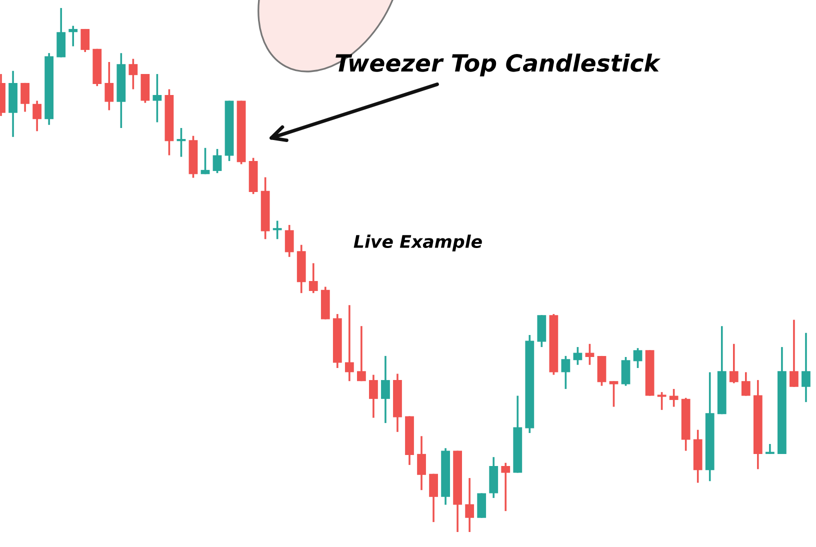 The width and height of the screenshot is (816, 547). What do you see at coordinates (418, 243) in the screenshot?
I see `annotation: Live Example` at bounding box center [418, 243].